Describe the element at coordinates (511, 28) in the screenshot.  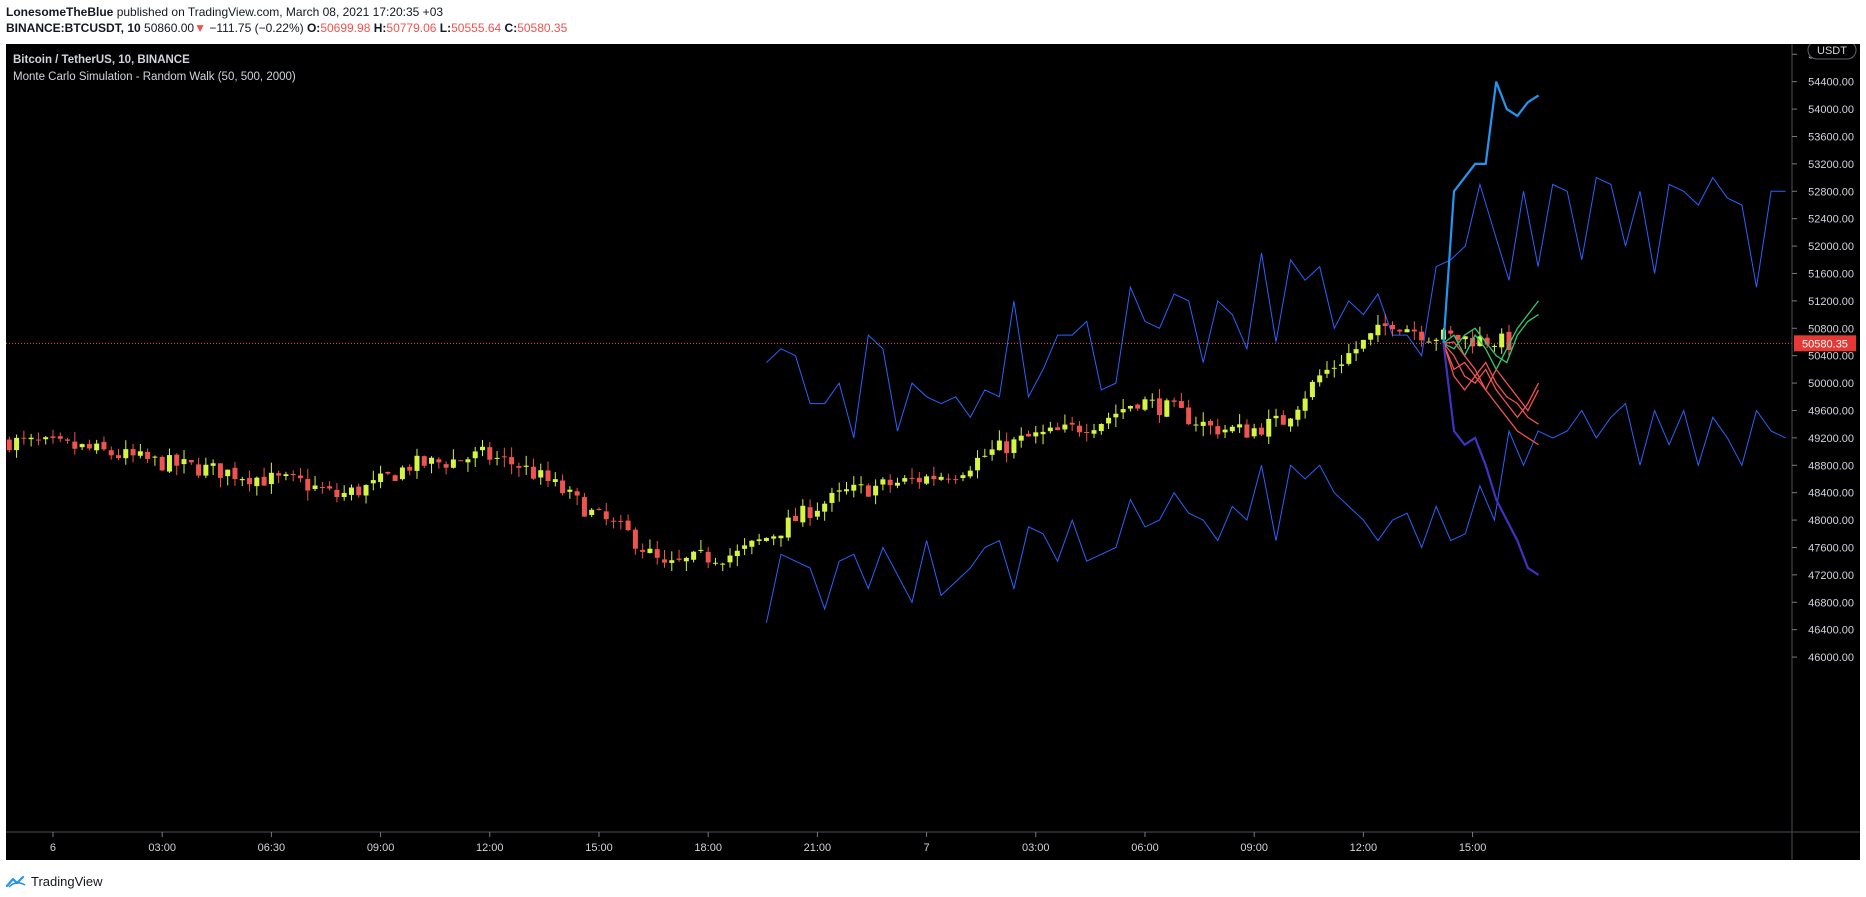
I see `close-label: C:` at that location.